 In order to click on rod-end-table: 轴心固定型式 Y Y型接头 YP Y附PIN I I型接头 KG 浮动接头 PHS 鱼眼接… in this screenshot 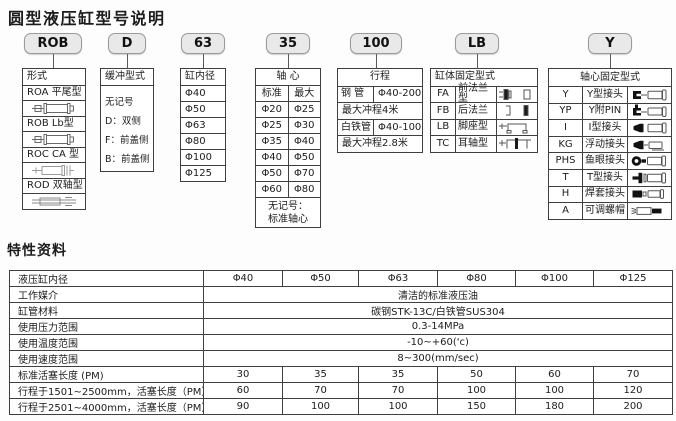, I will do `click(610, 144)`.